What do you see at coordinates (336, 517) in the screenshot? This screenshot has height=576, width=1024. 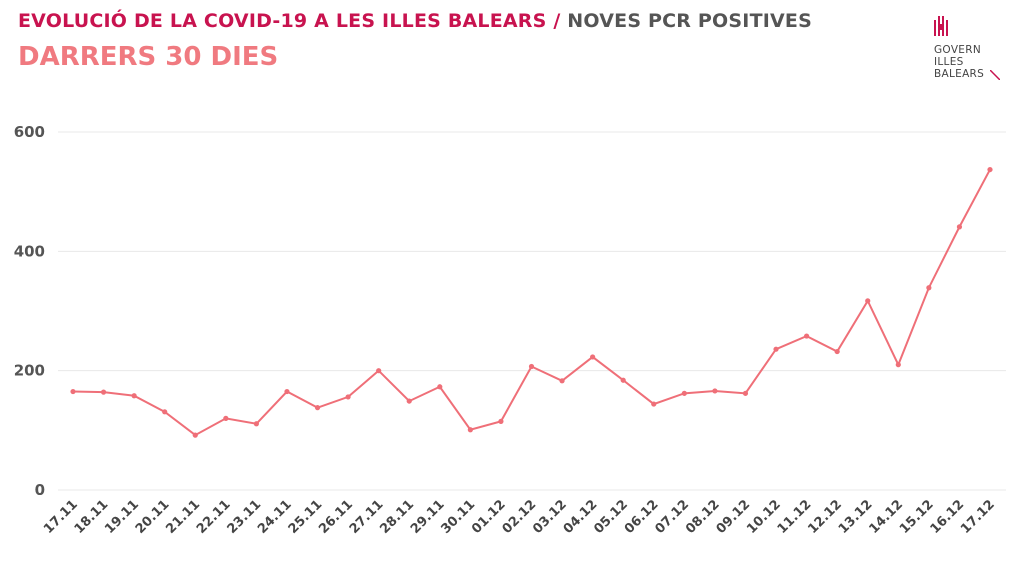 I see `x-tick-label: 26.11` at bounding box center [336, 517].